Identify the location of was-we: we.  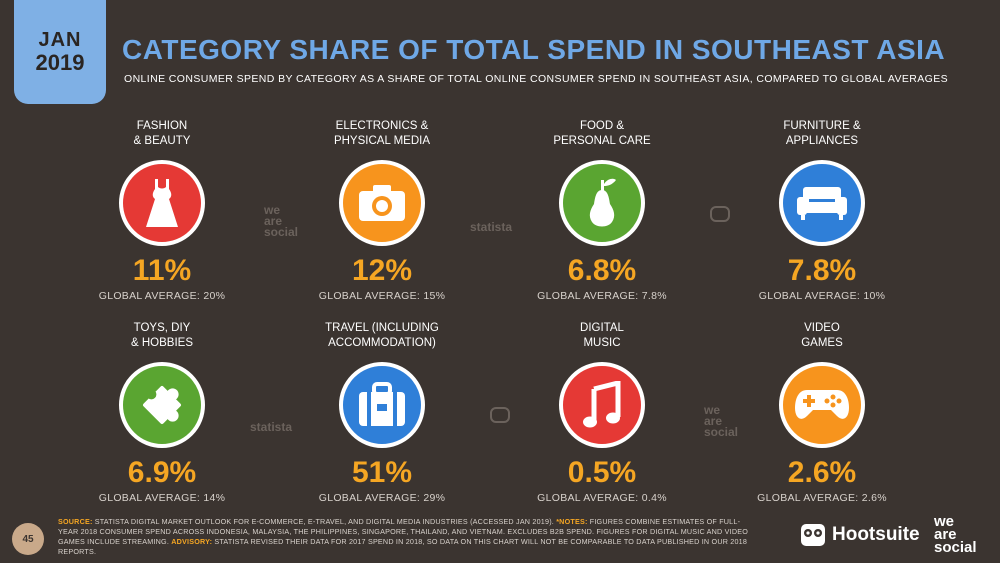
(944, 521).